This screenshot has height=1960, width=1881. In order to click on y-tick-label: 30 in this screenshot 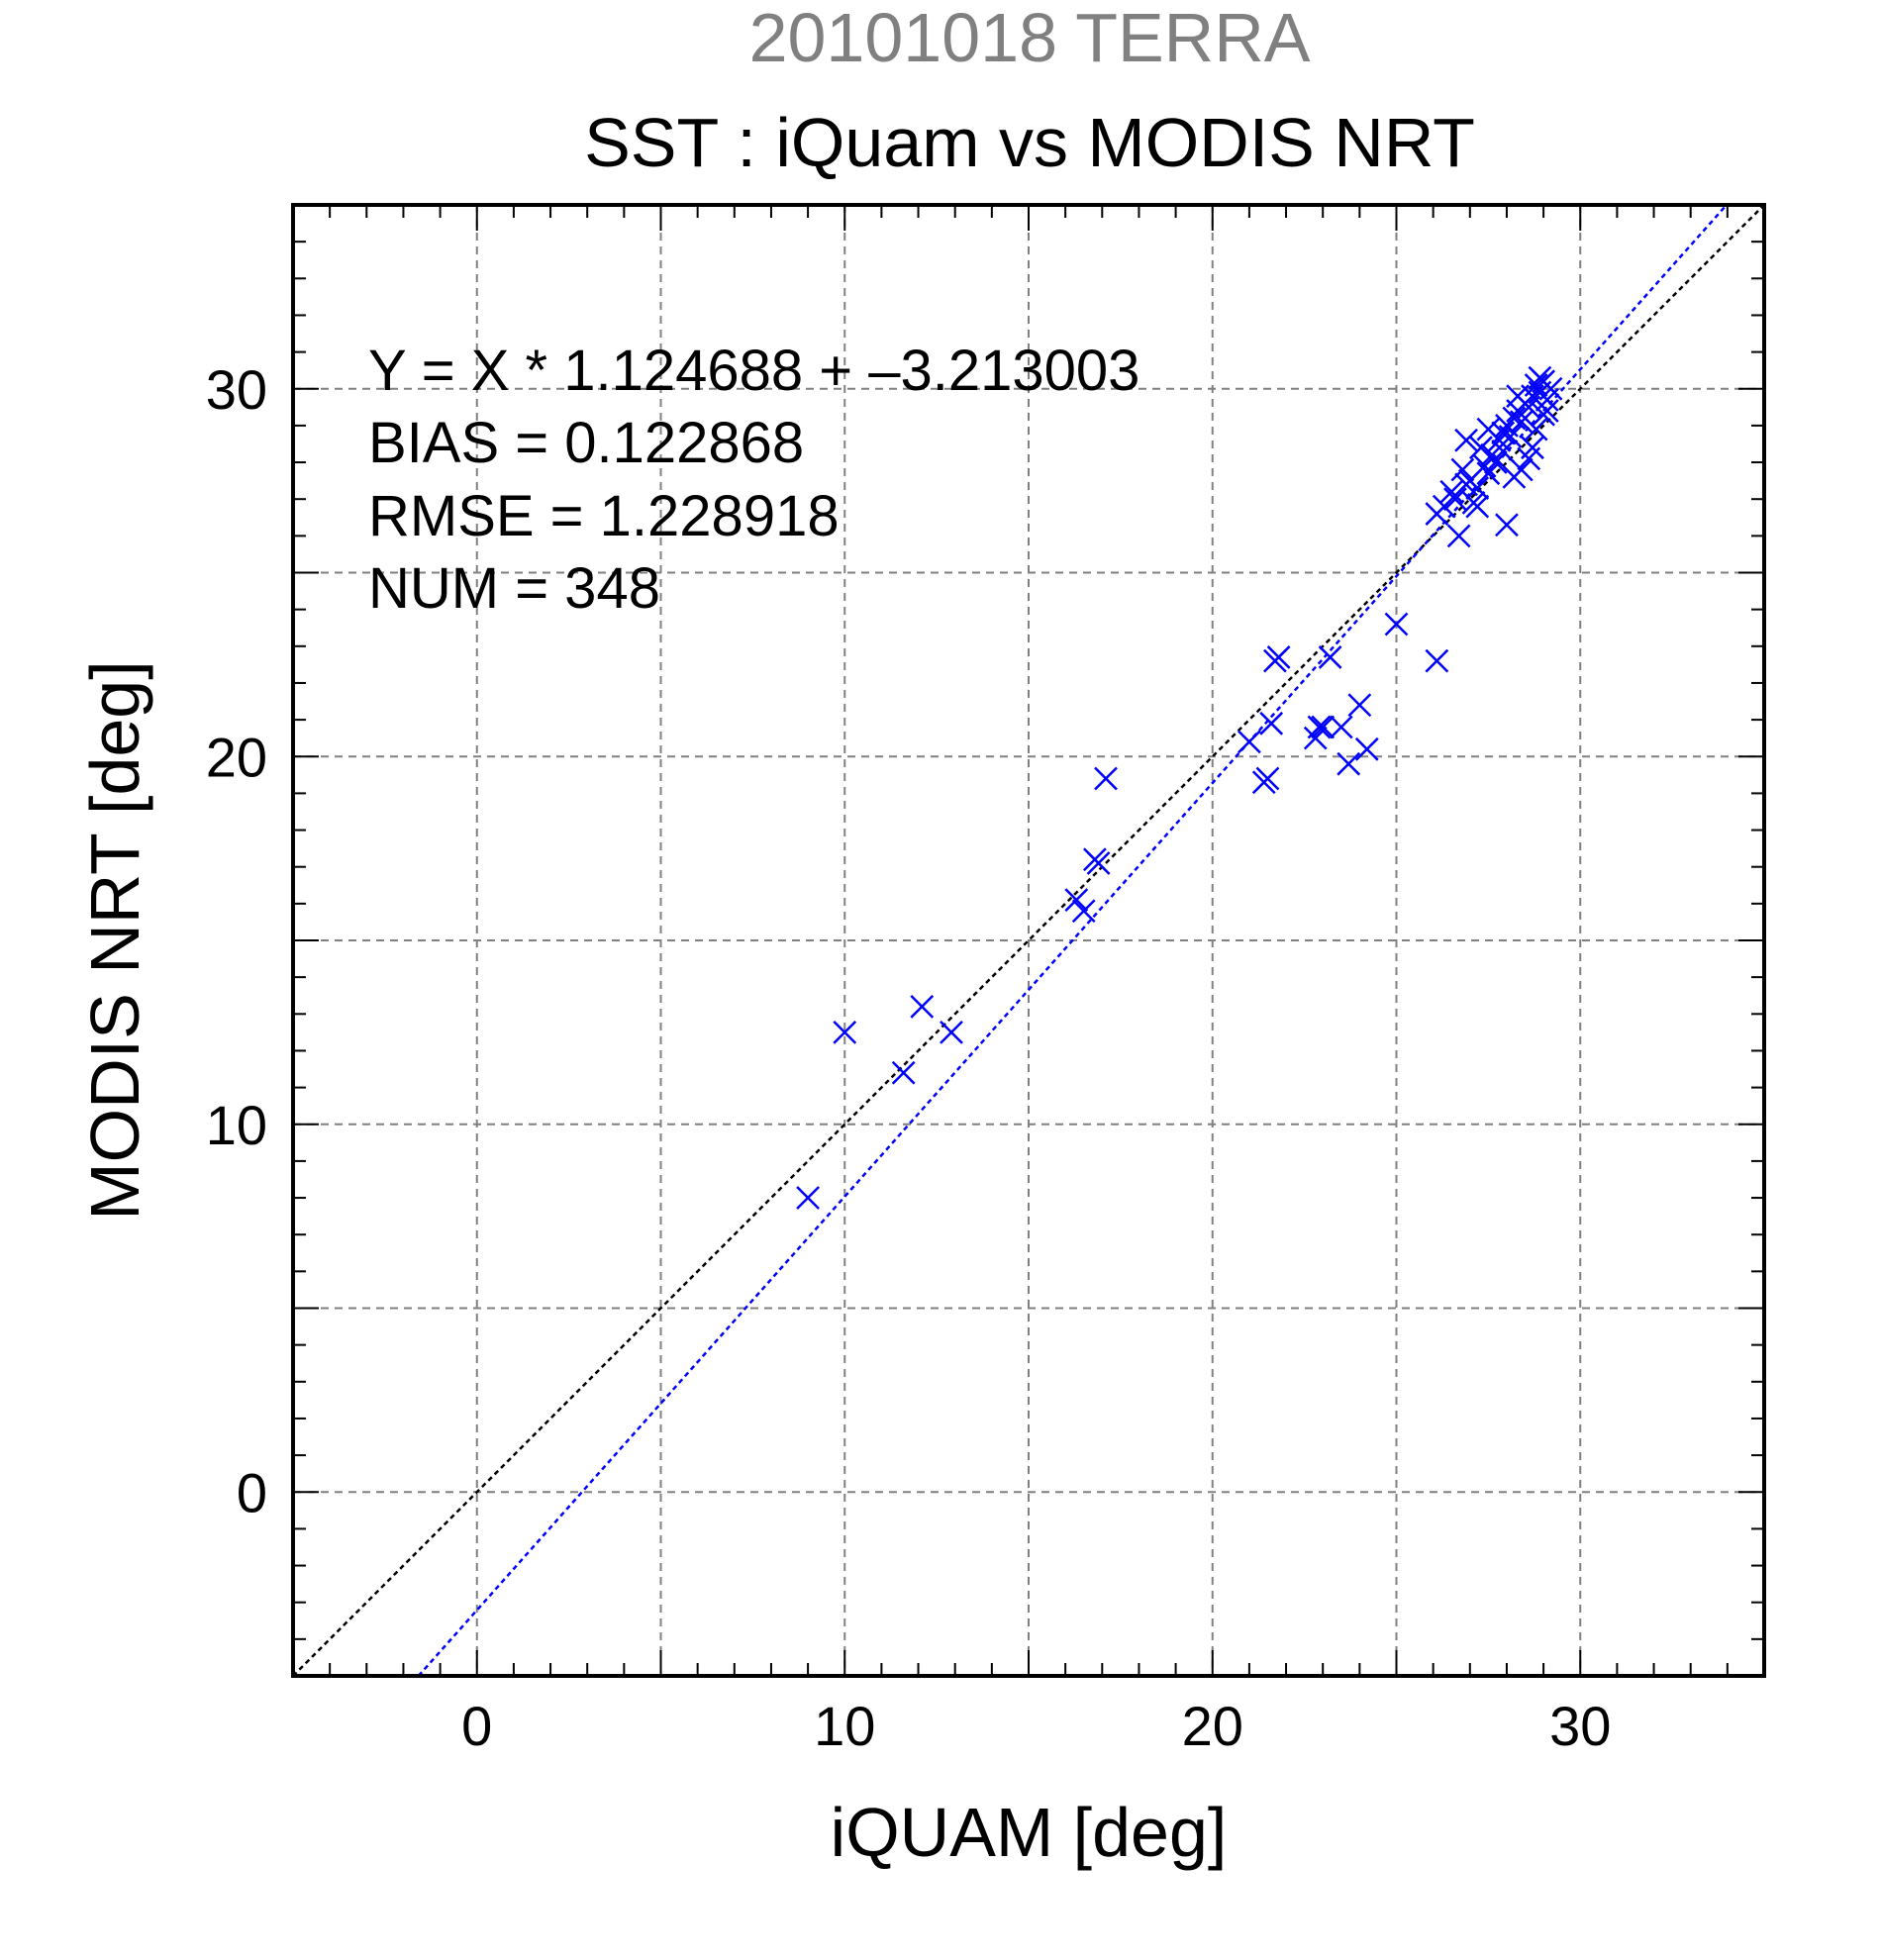, I will do `click(237, 389)`.